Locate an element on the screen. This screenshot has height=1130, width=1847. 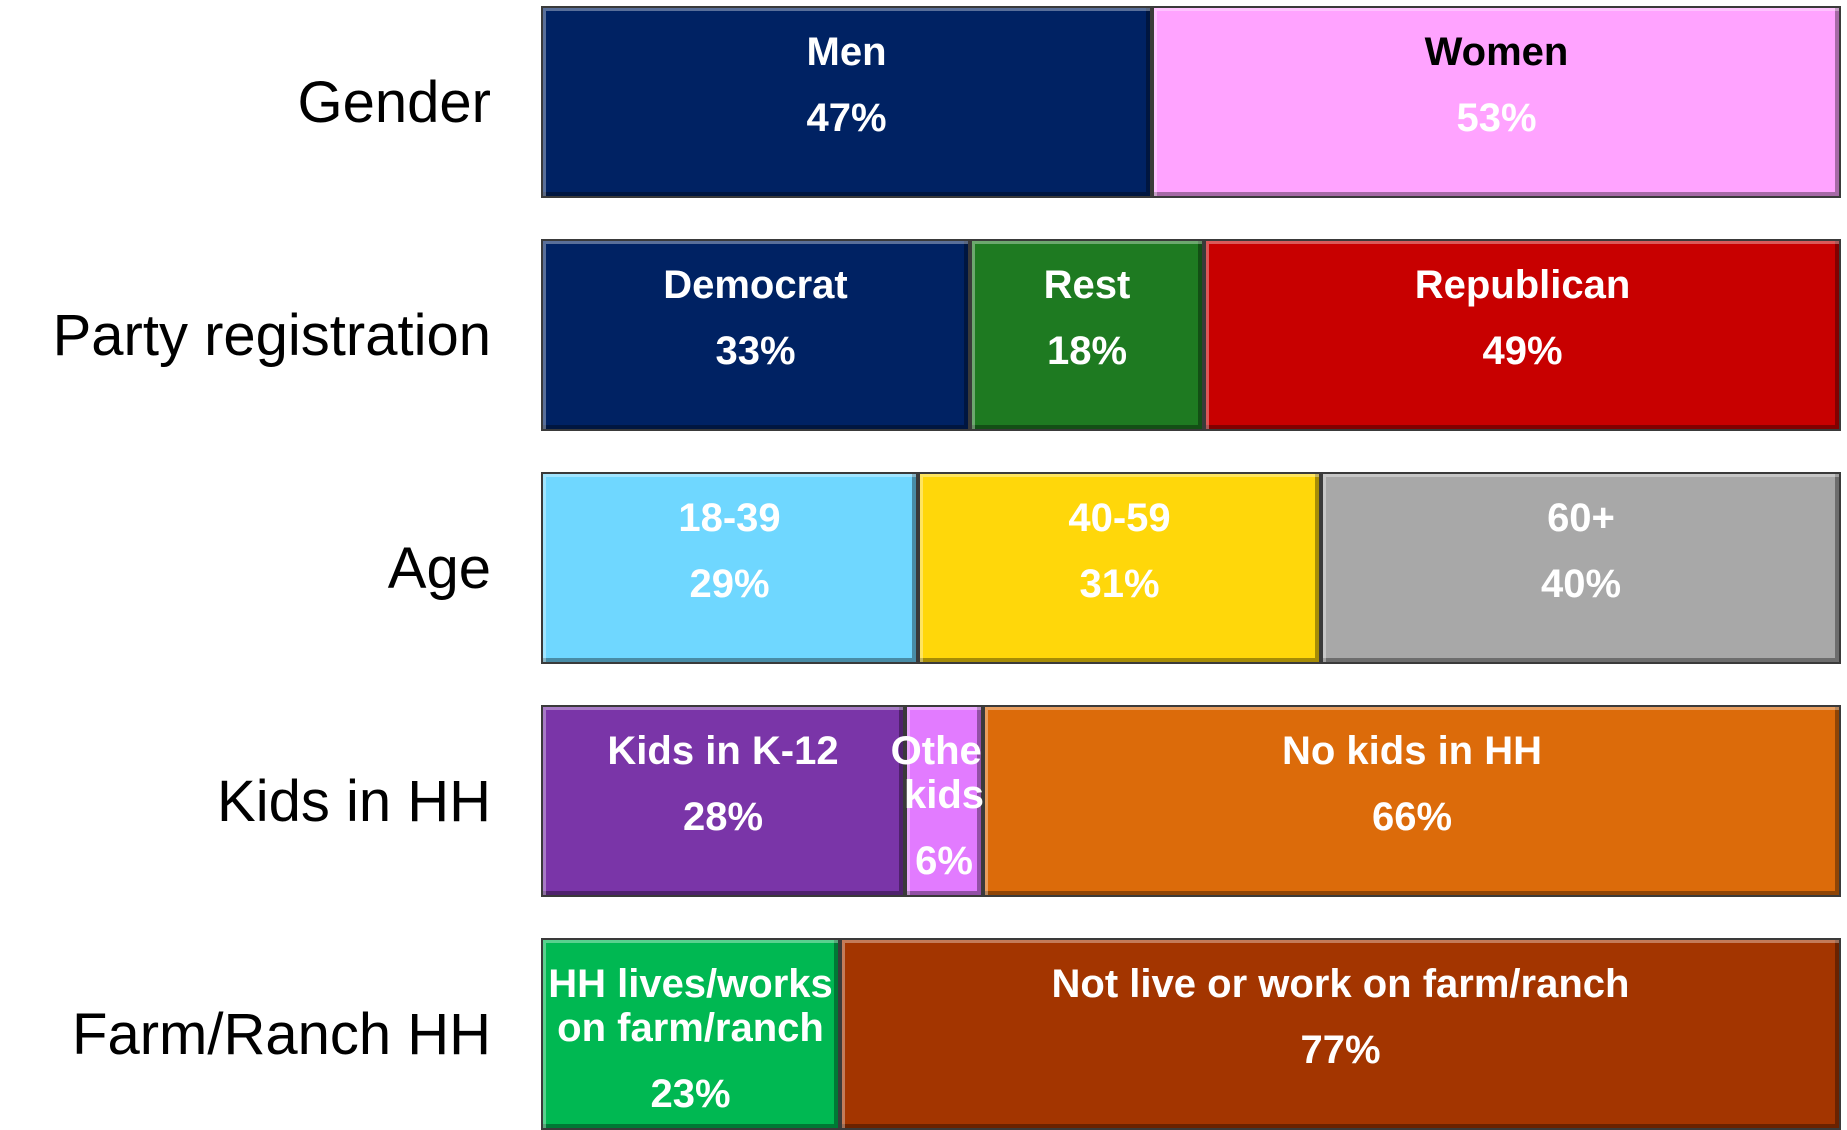
data-label: 66% is located at coordinates (1412, 817).